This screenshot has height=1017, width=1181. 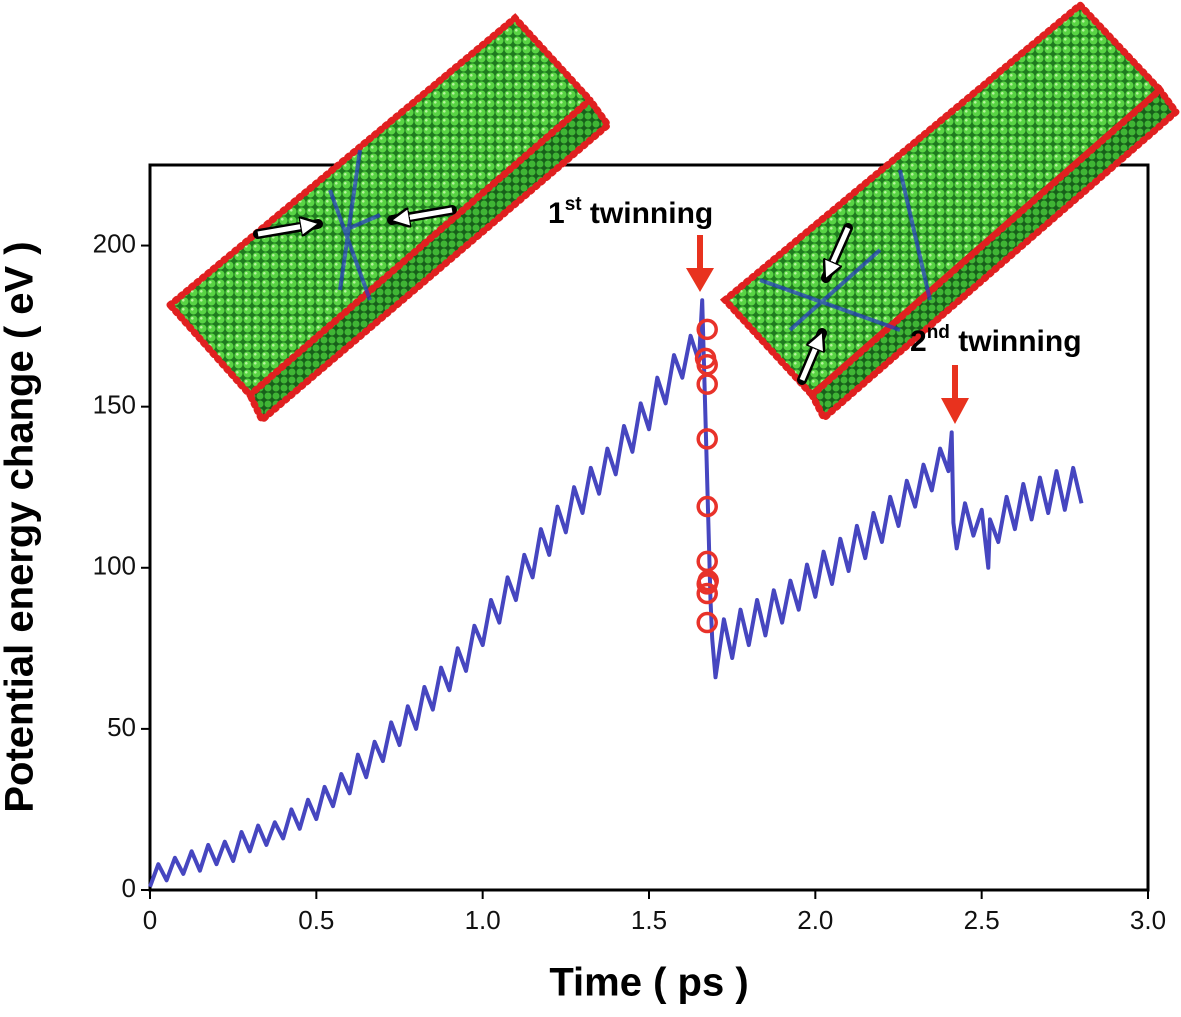 I want to click on y-axis-label: Potential energy change ( eV ), so click(x=21, y=526).